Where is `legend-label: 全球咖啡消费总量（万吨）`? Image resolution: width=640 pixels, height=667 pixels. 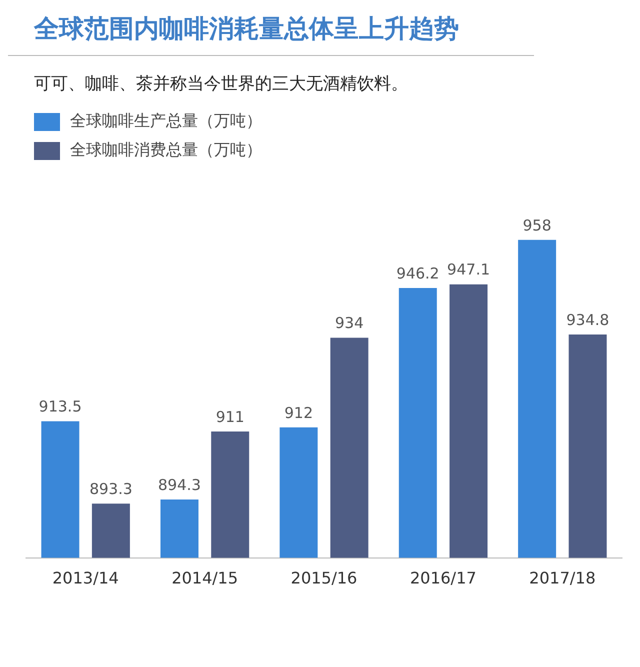 legend-label: 全球咖啡消费总量（万吨） is located at coordinates (166, 150).